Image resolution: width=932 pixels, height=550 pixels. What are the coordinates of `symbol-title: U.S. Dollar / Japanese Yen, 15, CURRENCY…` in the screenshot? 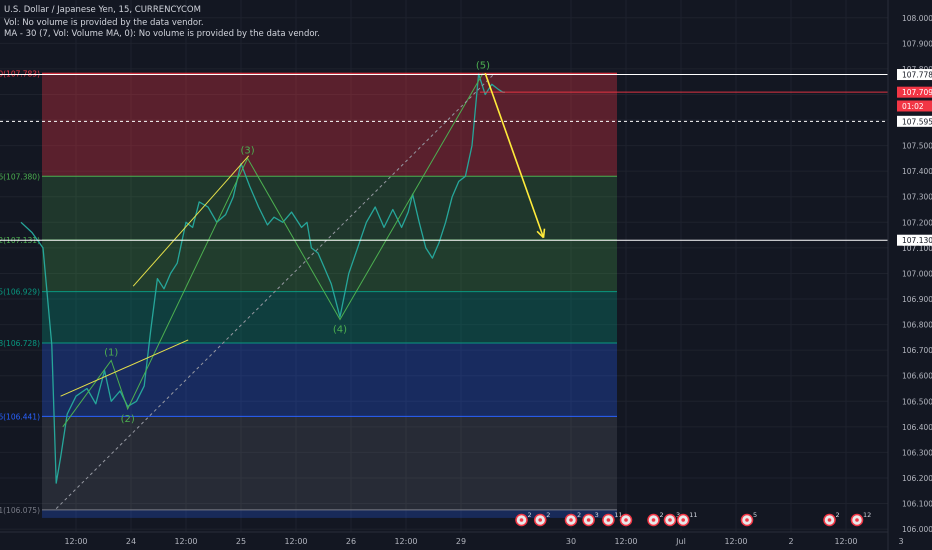 It's located at (102, 10).